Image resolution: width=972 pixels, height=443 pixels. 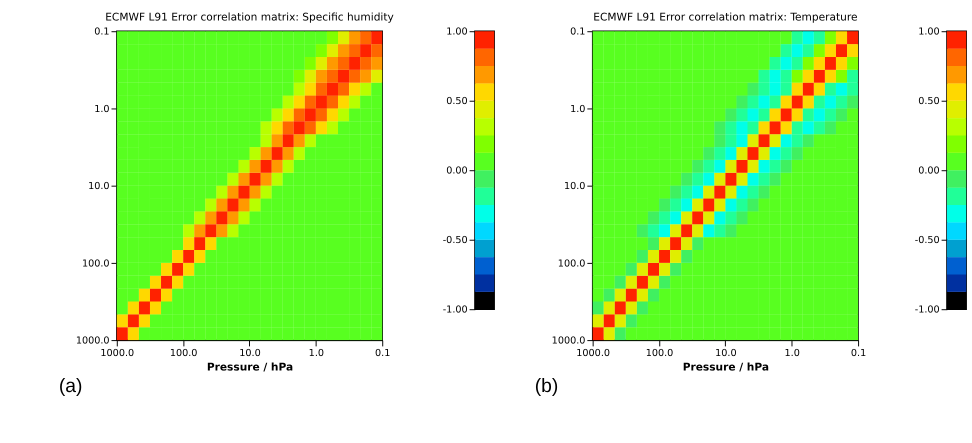 What do you see at coordinates (725, 17) in the screenshot?
I see `chart-title: ECMWF L91 Error correlation matrix: Temperature` at bounding box center [725, 17].